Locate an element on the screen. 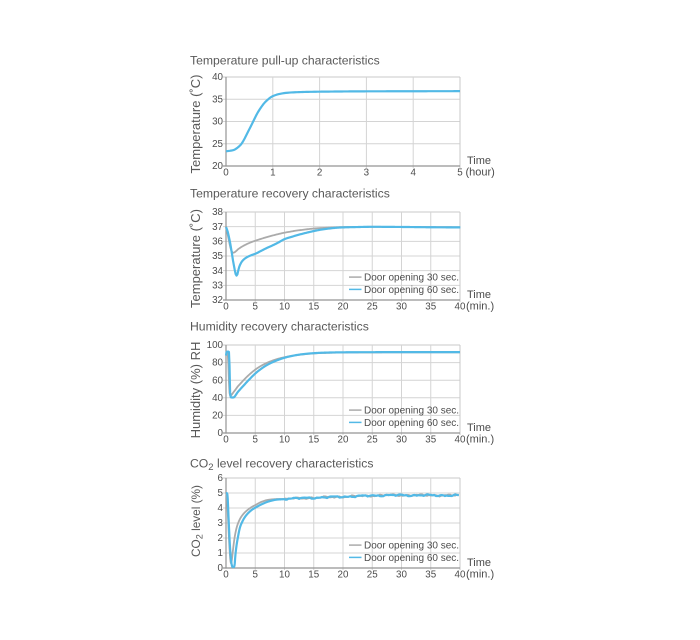 This screenshot has width=700, height=640. svg-text: 60 is located at coordinates (217, 380).